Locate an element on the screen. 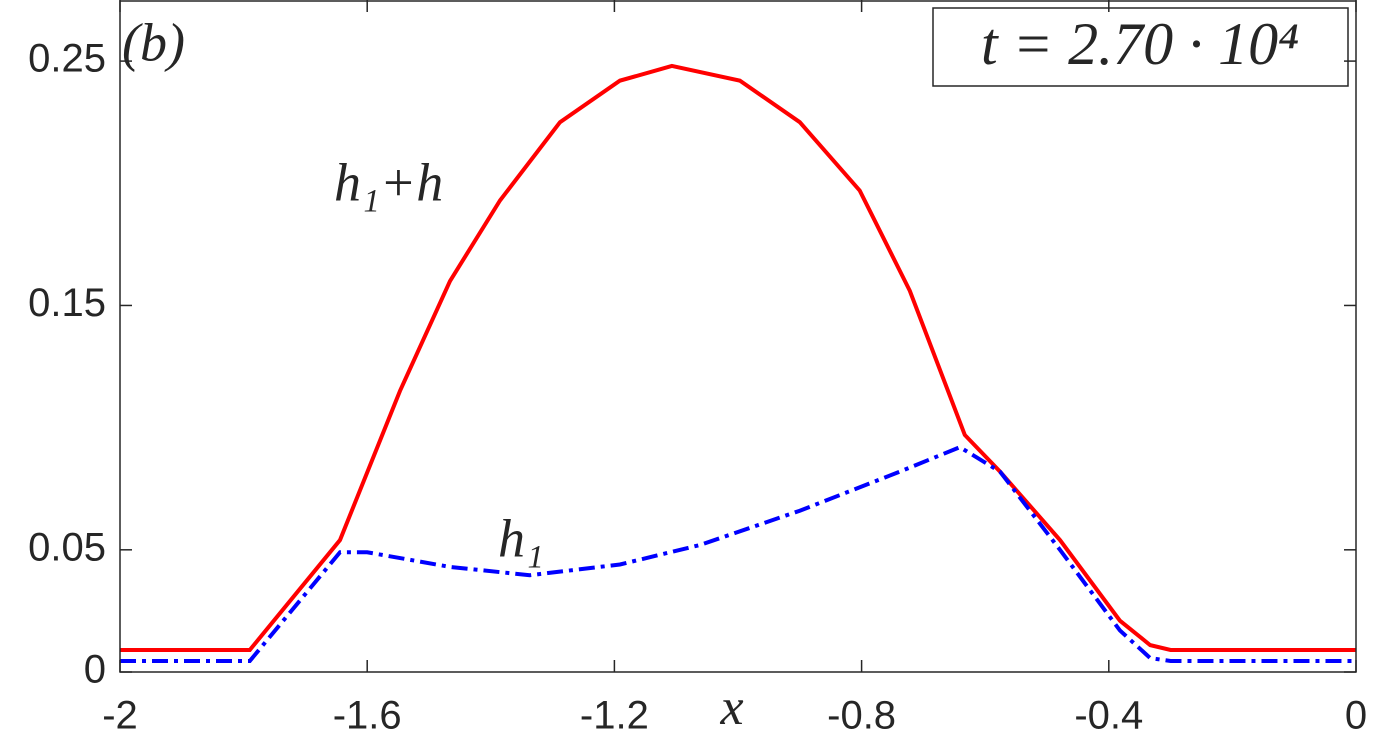 The height and width of the screenshot is (746, 1380). annotation: (b) is located at coordinates (153, 42).